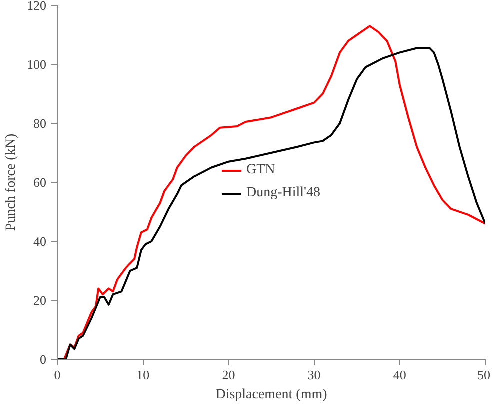 This screenshot has height=412, width=496. What do you see at coordinates (143, 375) in the screenshot?
I see `x-tick-label: 10` at bounding box center [143, 375].